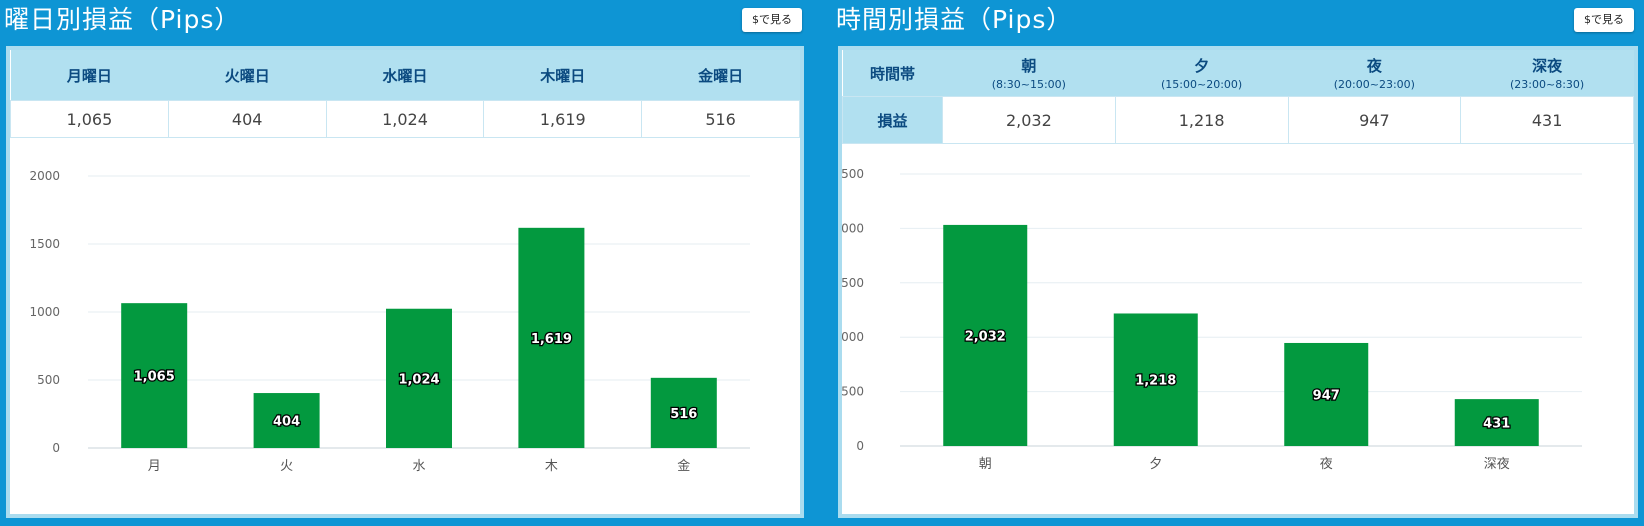 This screenshot has width=1644, height=526. Describe the element at coordinates (247, 119) in the screenshot. I see `weekday-value-tue: 404` at that location.